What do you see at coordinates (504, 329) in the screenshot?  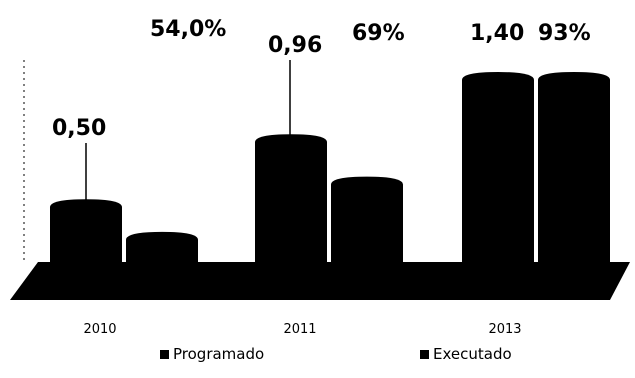 I see `x-tick-label-2013: 2013` at bounding box center [504, 329].